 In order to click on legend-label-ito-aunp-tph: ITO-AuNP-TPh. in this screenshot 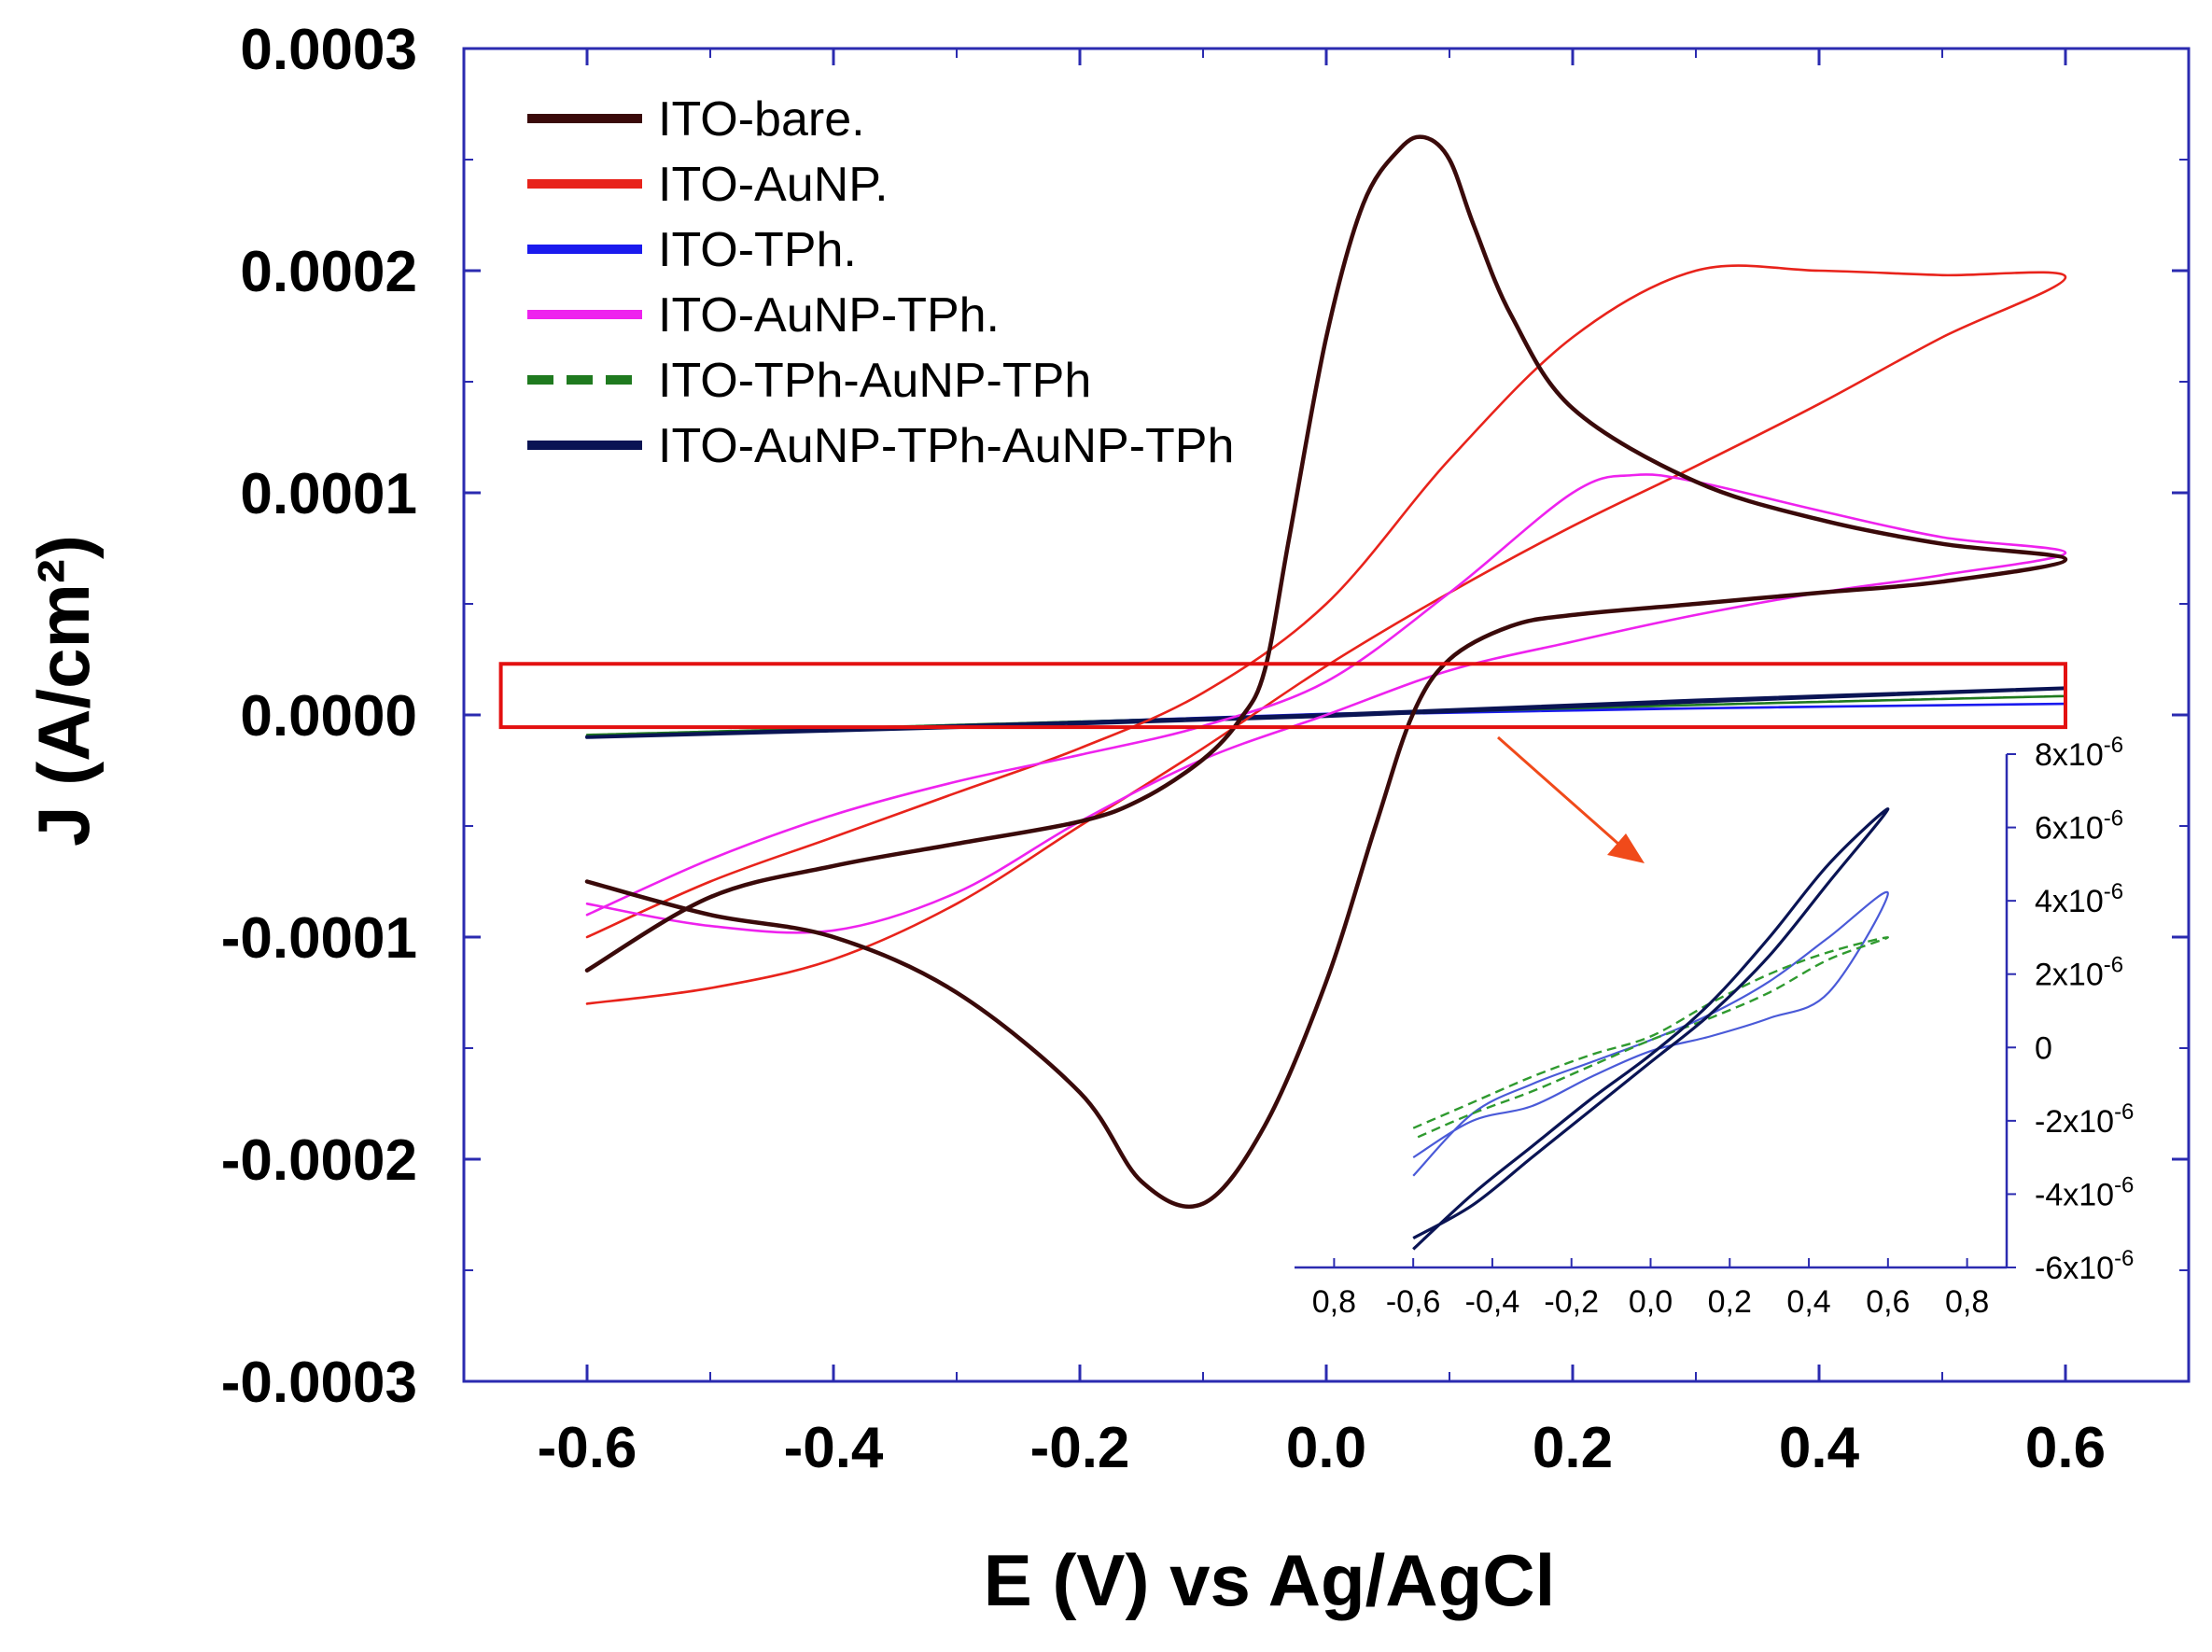, I will do `click(829, 315)`.